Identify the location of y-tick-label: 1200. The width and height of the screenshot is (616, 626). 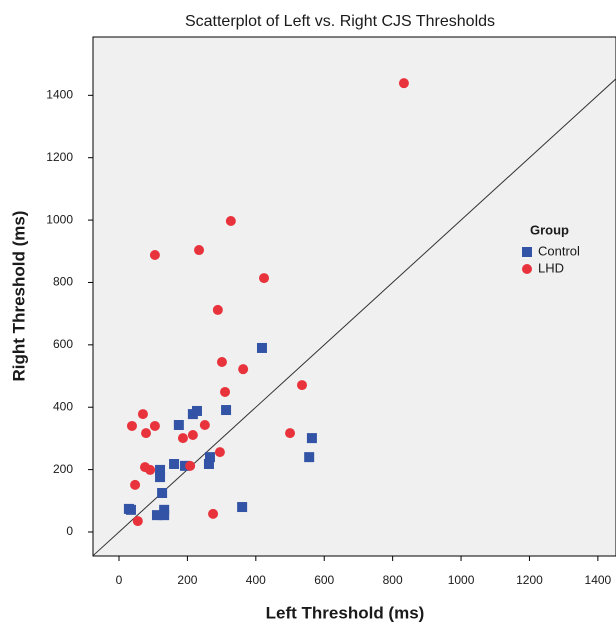
(59, 157).